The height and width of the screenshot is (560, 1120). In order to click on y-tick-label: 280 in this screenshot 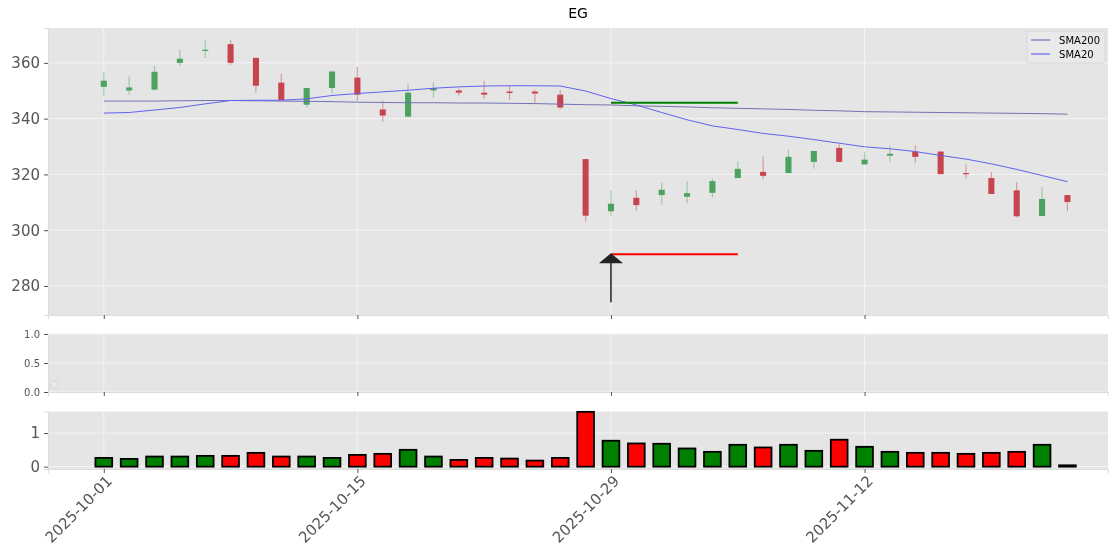, I will do `click(25, 286)`.